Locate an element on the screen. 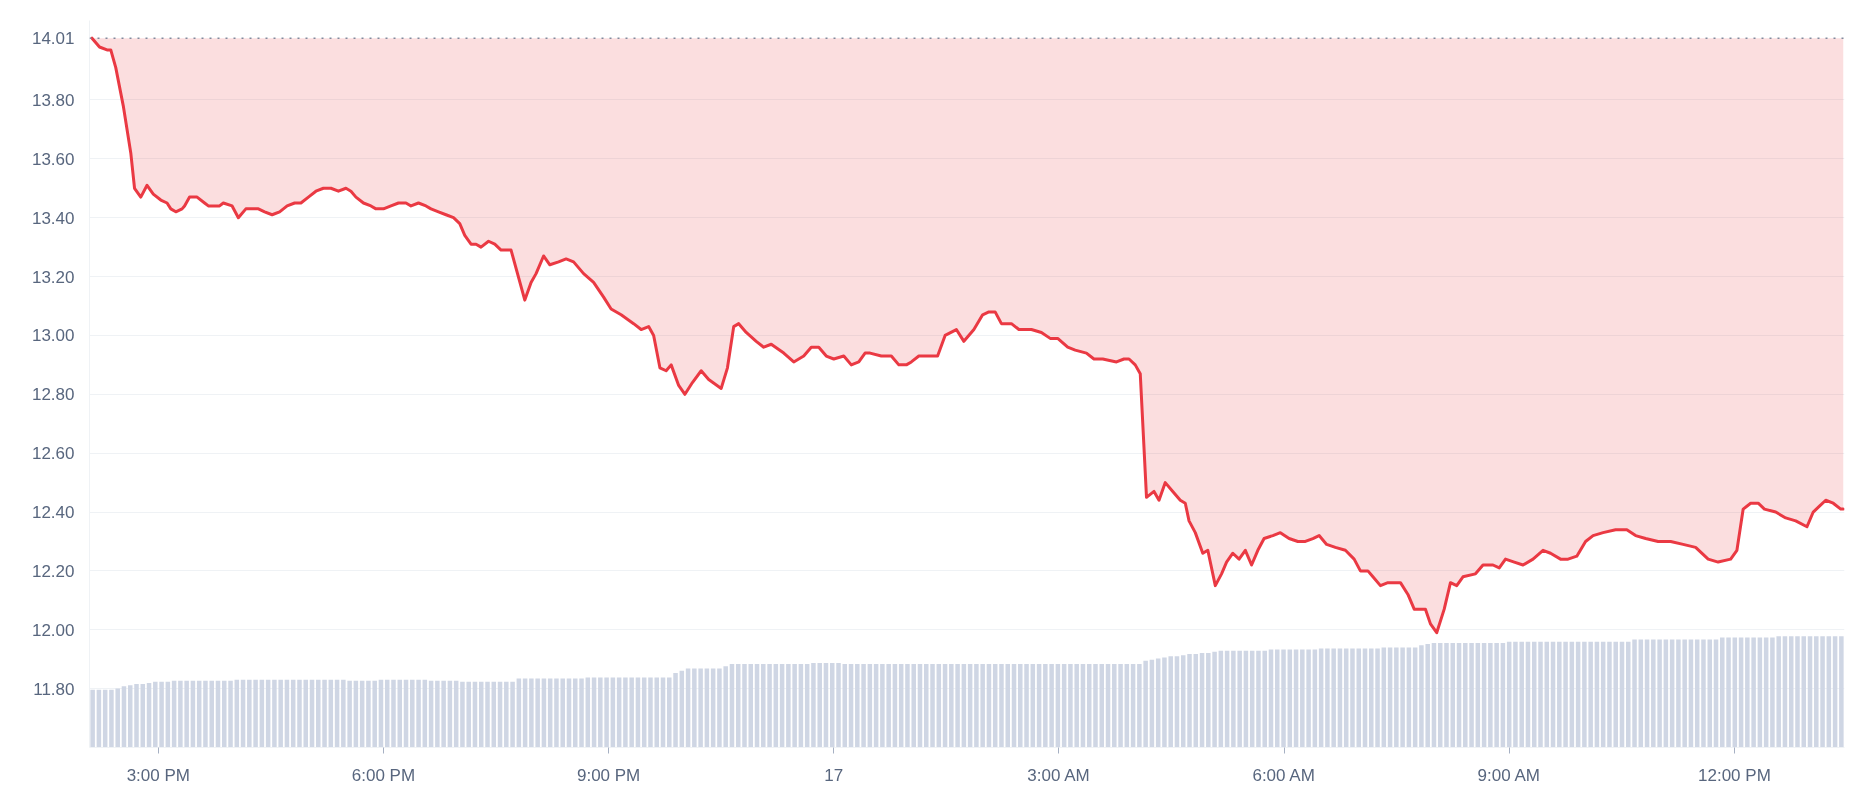 The width and height of the screenshot is (1858, 800). y-tick-label: 12.40 is located at coordinates (53, 513).